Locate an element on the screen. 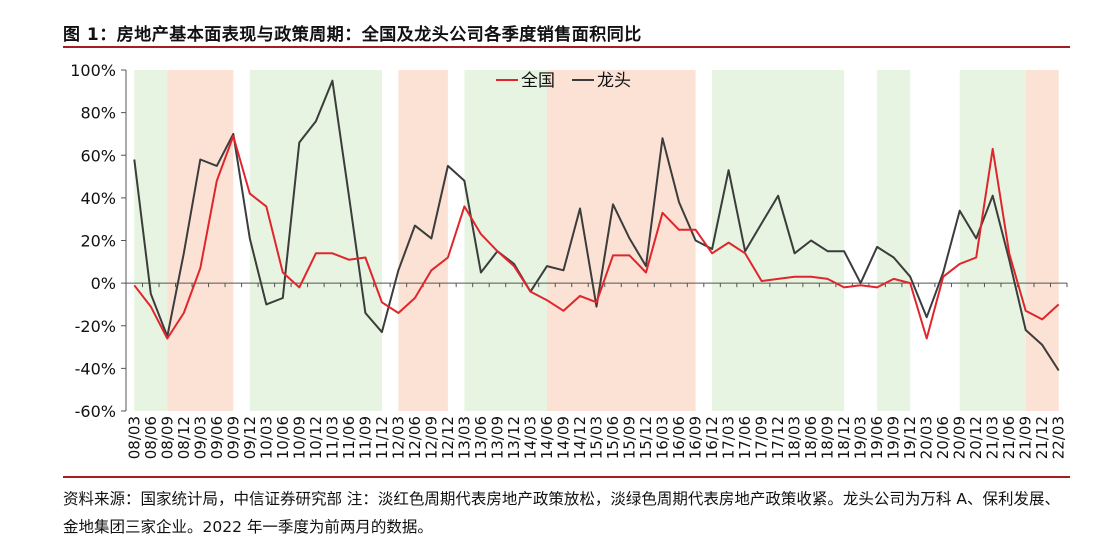 The width and height of the screenshot is (1103, 559). y-tick-label: 60% is located at coordinates (98, 155).